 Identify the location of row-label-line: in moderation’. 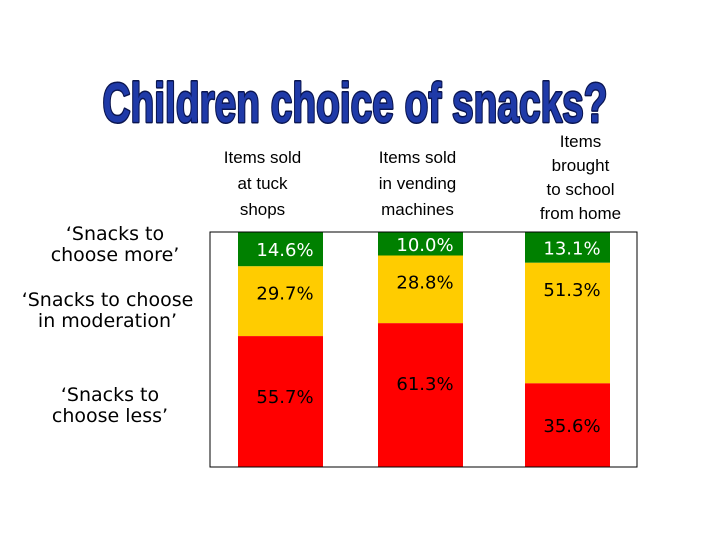
(107, 321).